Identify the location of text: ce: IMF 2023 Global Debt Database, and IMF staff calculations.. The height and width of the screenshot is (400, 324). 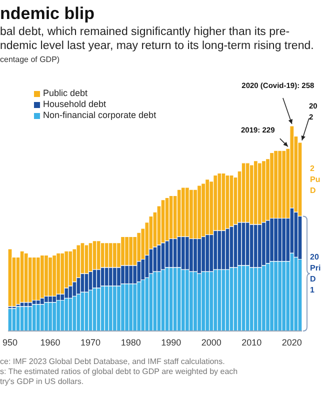
(113, 362).